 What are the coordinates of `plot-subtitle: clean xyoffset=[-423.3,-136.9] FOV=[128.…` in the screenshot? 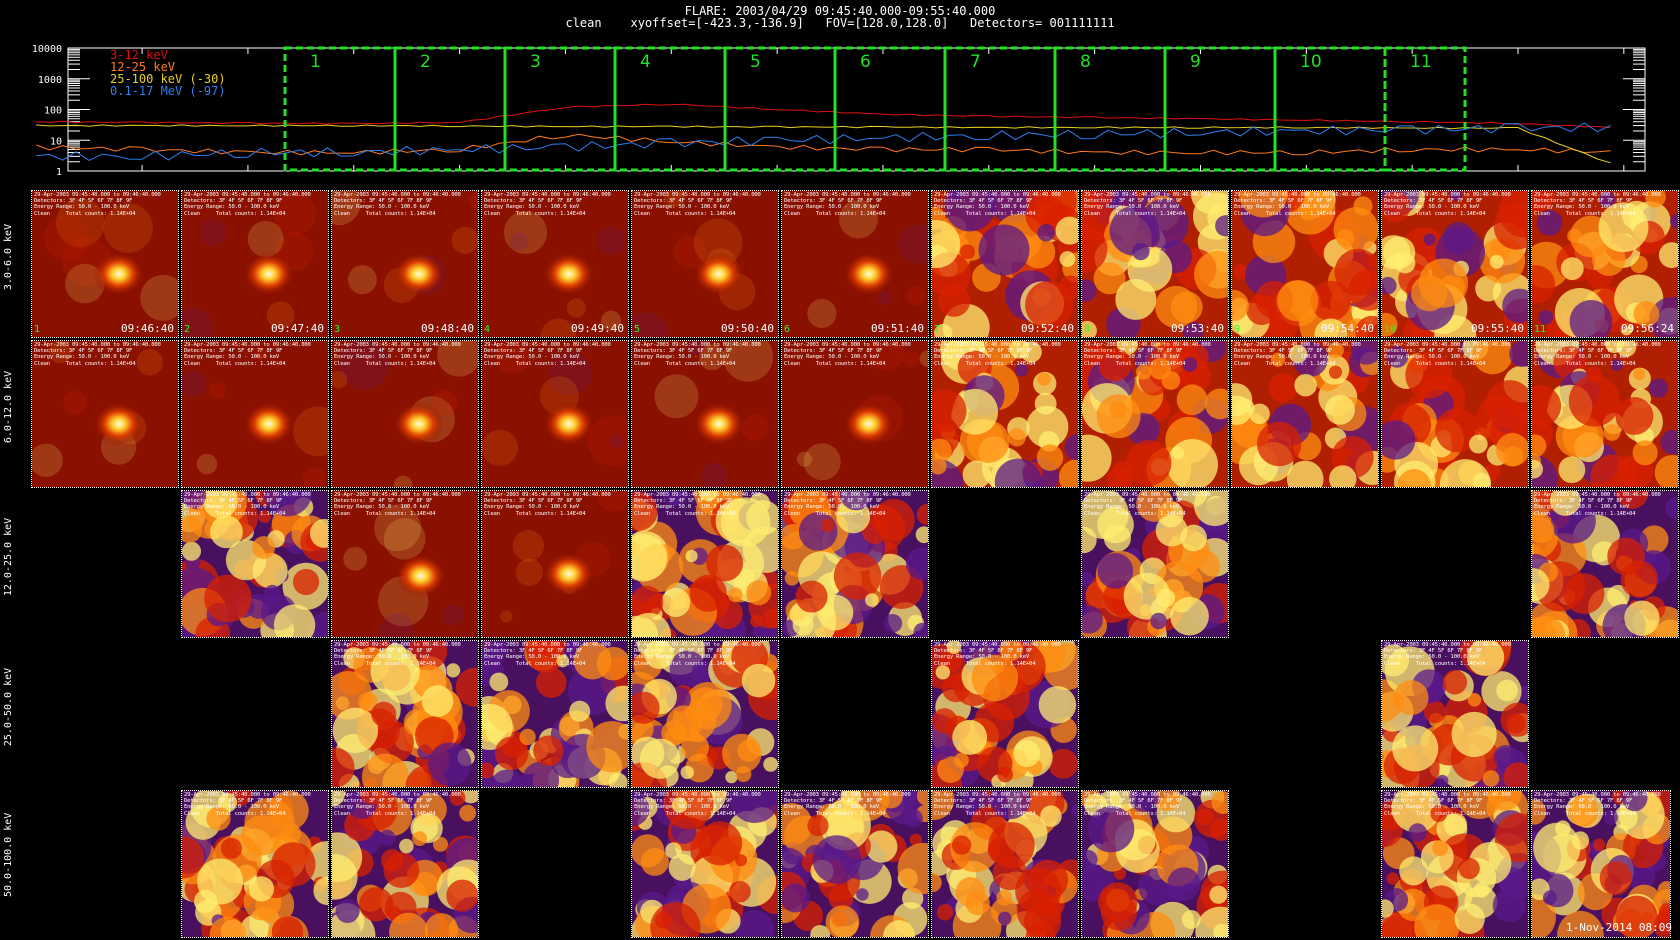 It's located at (840, 23).